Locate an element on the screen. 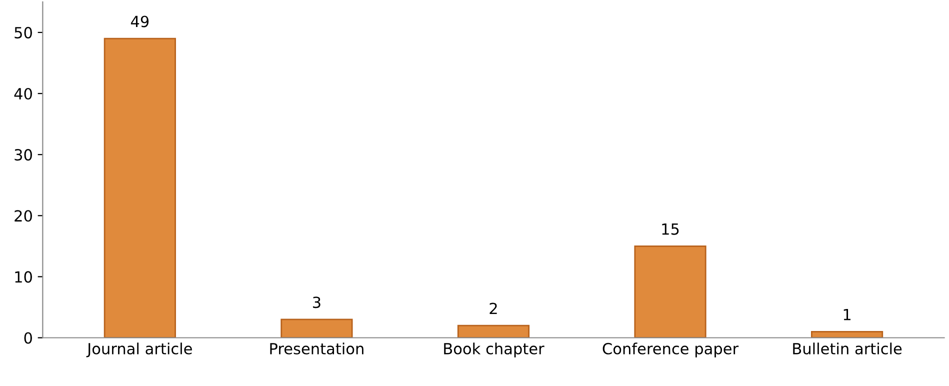  x-tick-label: Journal article is located at coordinates (139, 350).